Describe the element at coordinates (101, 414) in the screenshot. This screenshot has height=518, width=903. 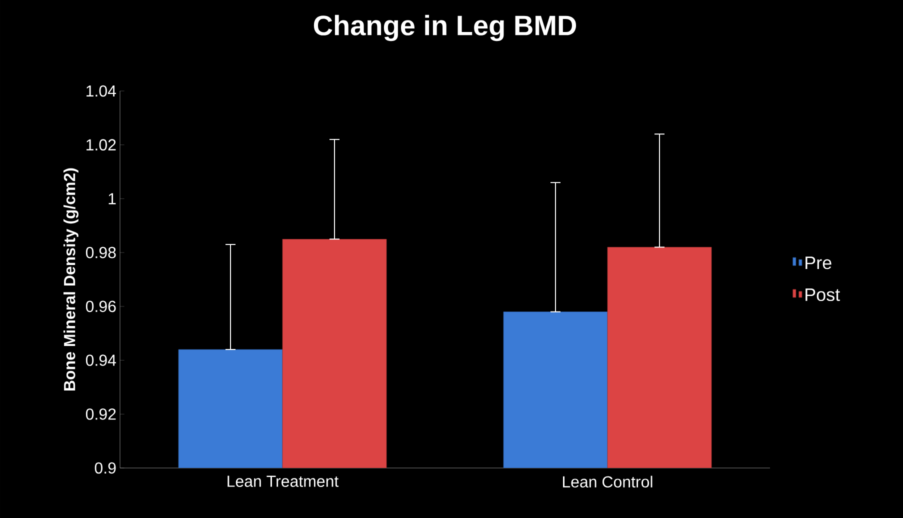
I see `y-tick-label: 0.92` at that location.